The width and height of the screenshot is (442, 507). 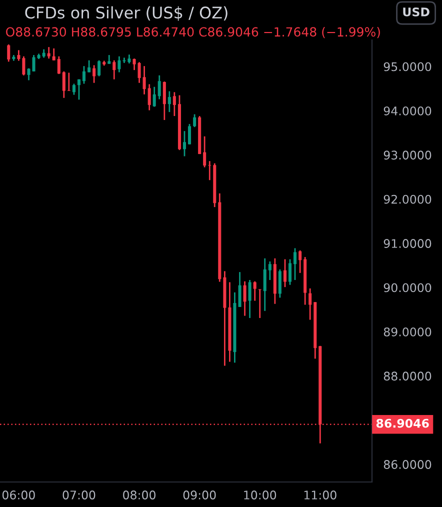 What do you see at coordinates (320, 495) in the screenshot?
I see `x-tick-label: 11:00` at bounding box center [320, 495].